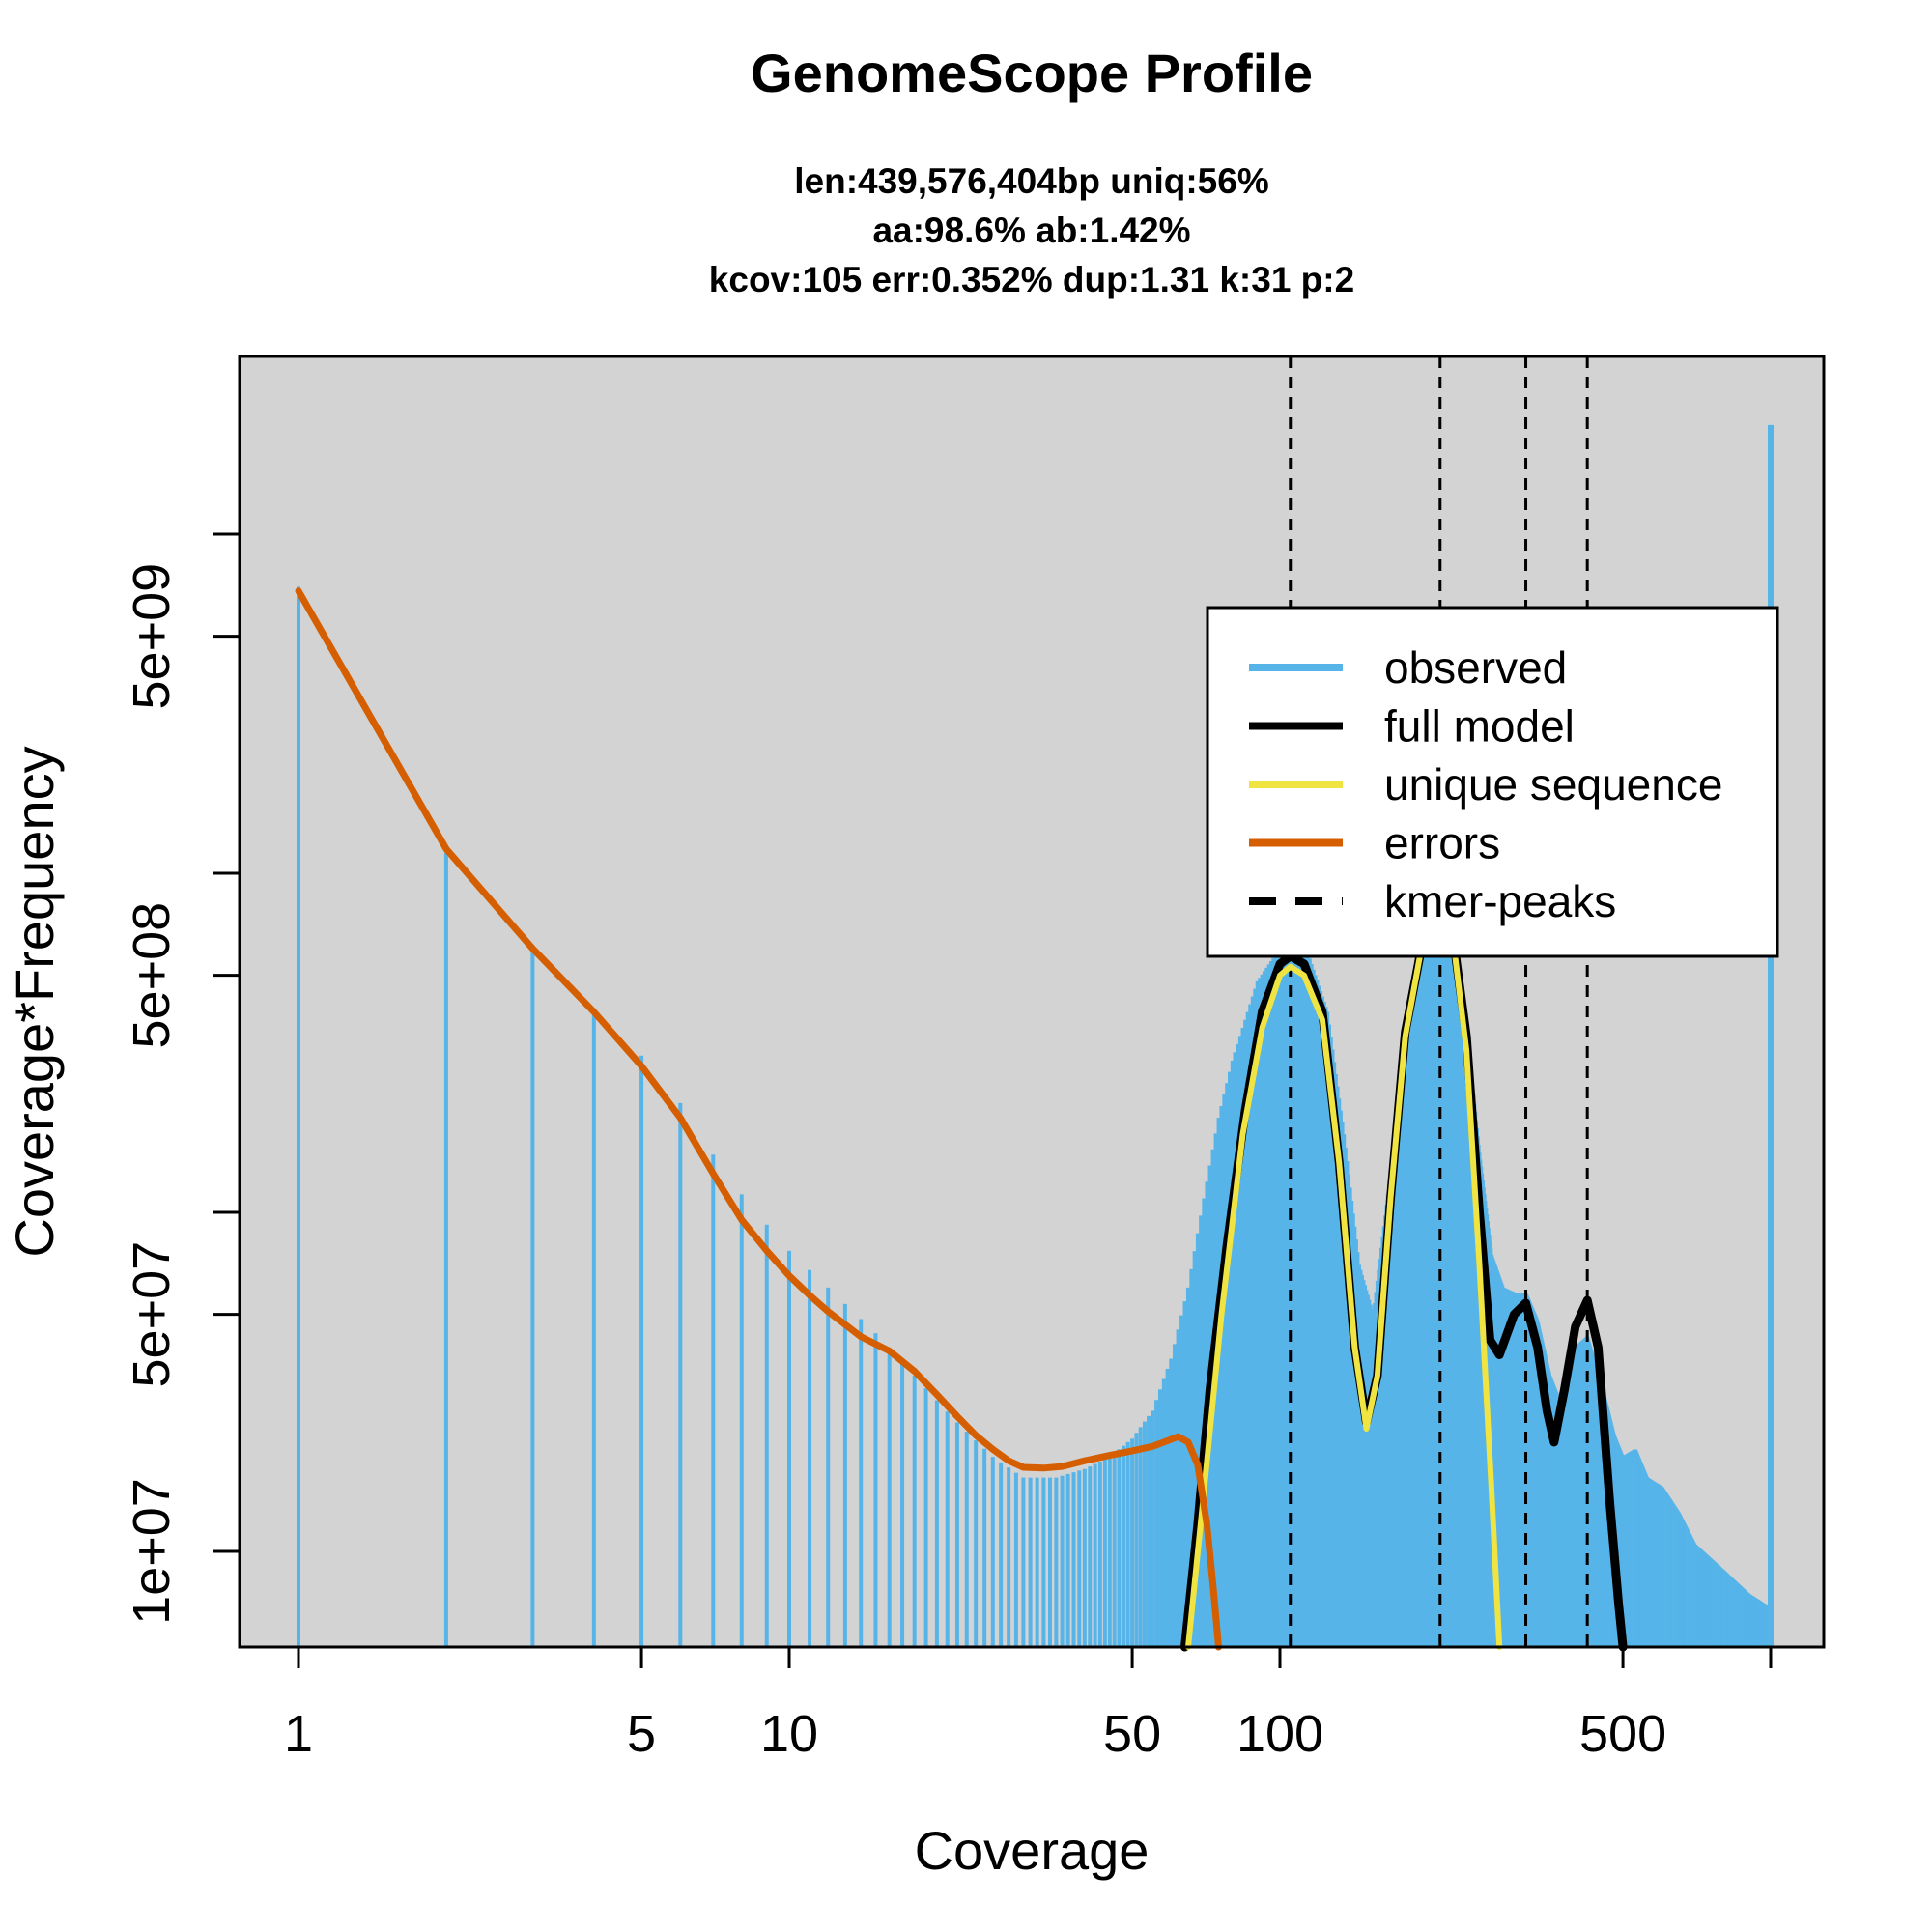 This screenshot has width=1932, height=1932. What do you see at coordinates (1279, 1734) in the screenshot?
I see `x-tick-label: 100` at bounding box center [1279, 1734].